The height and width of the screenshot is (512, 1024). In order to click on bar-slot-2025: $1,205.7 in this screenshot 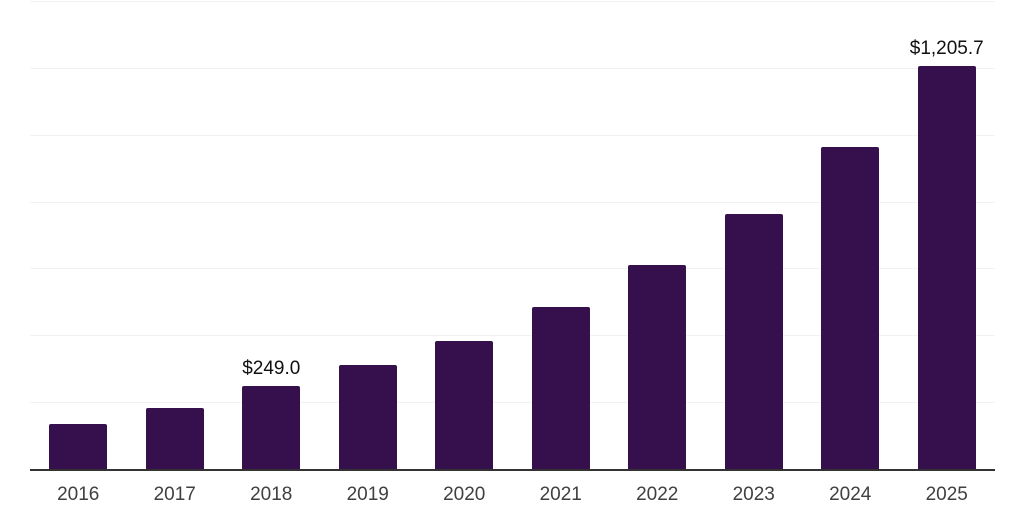, I will do `click(947, 235)`.